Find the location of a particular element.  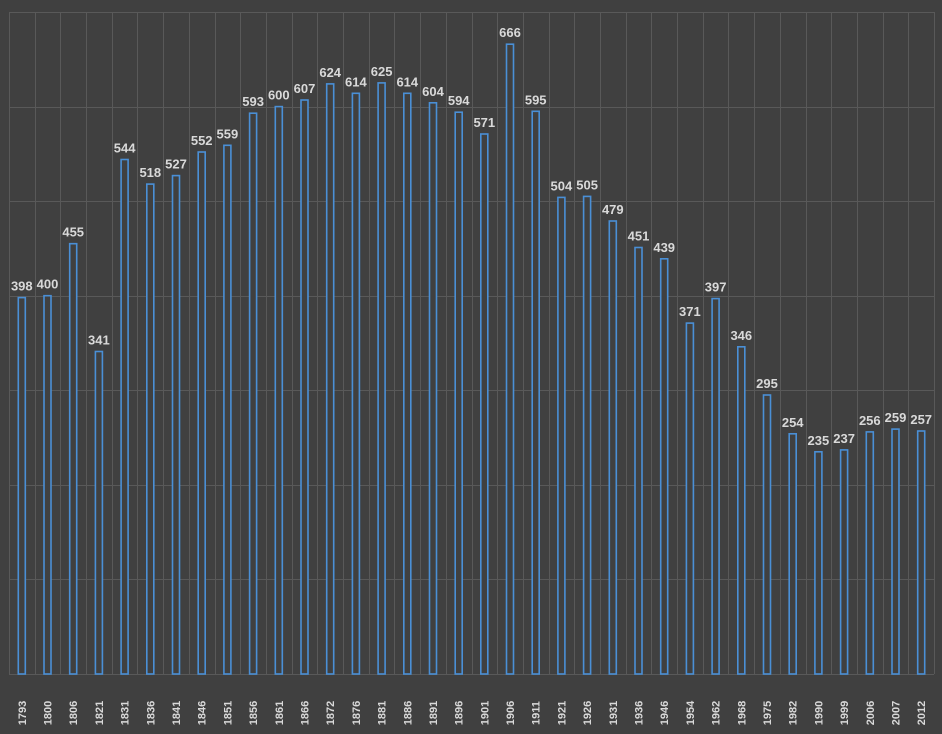

data-label-1946: 439 is located at coordinates (664, 247).